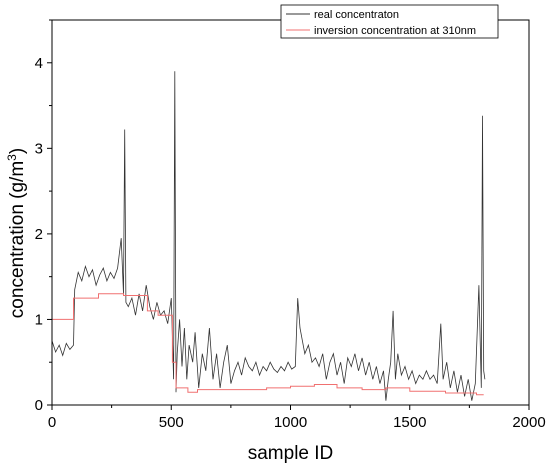 Image resolution: width=550 pixels, height=469 pixels. I want to click on y-tick-label: 4, so click(39, 63).